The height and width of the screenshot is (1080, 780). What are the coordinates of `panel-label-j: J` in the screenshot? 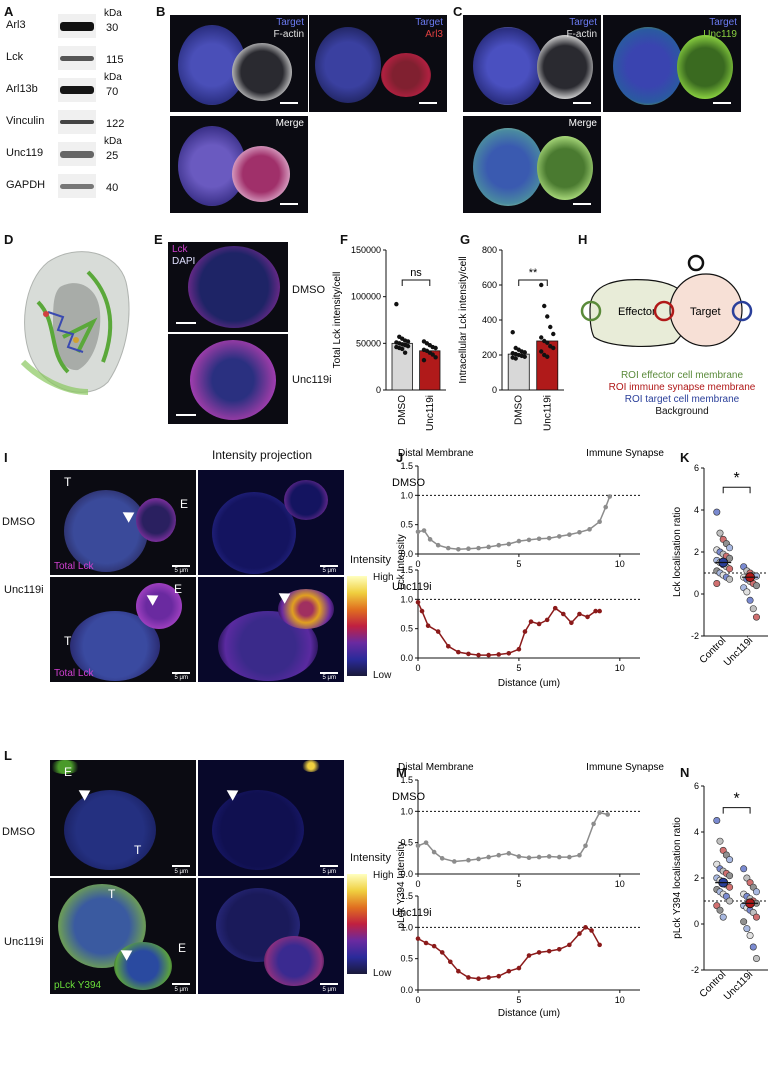 It's located at (400, 457).